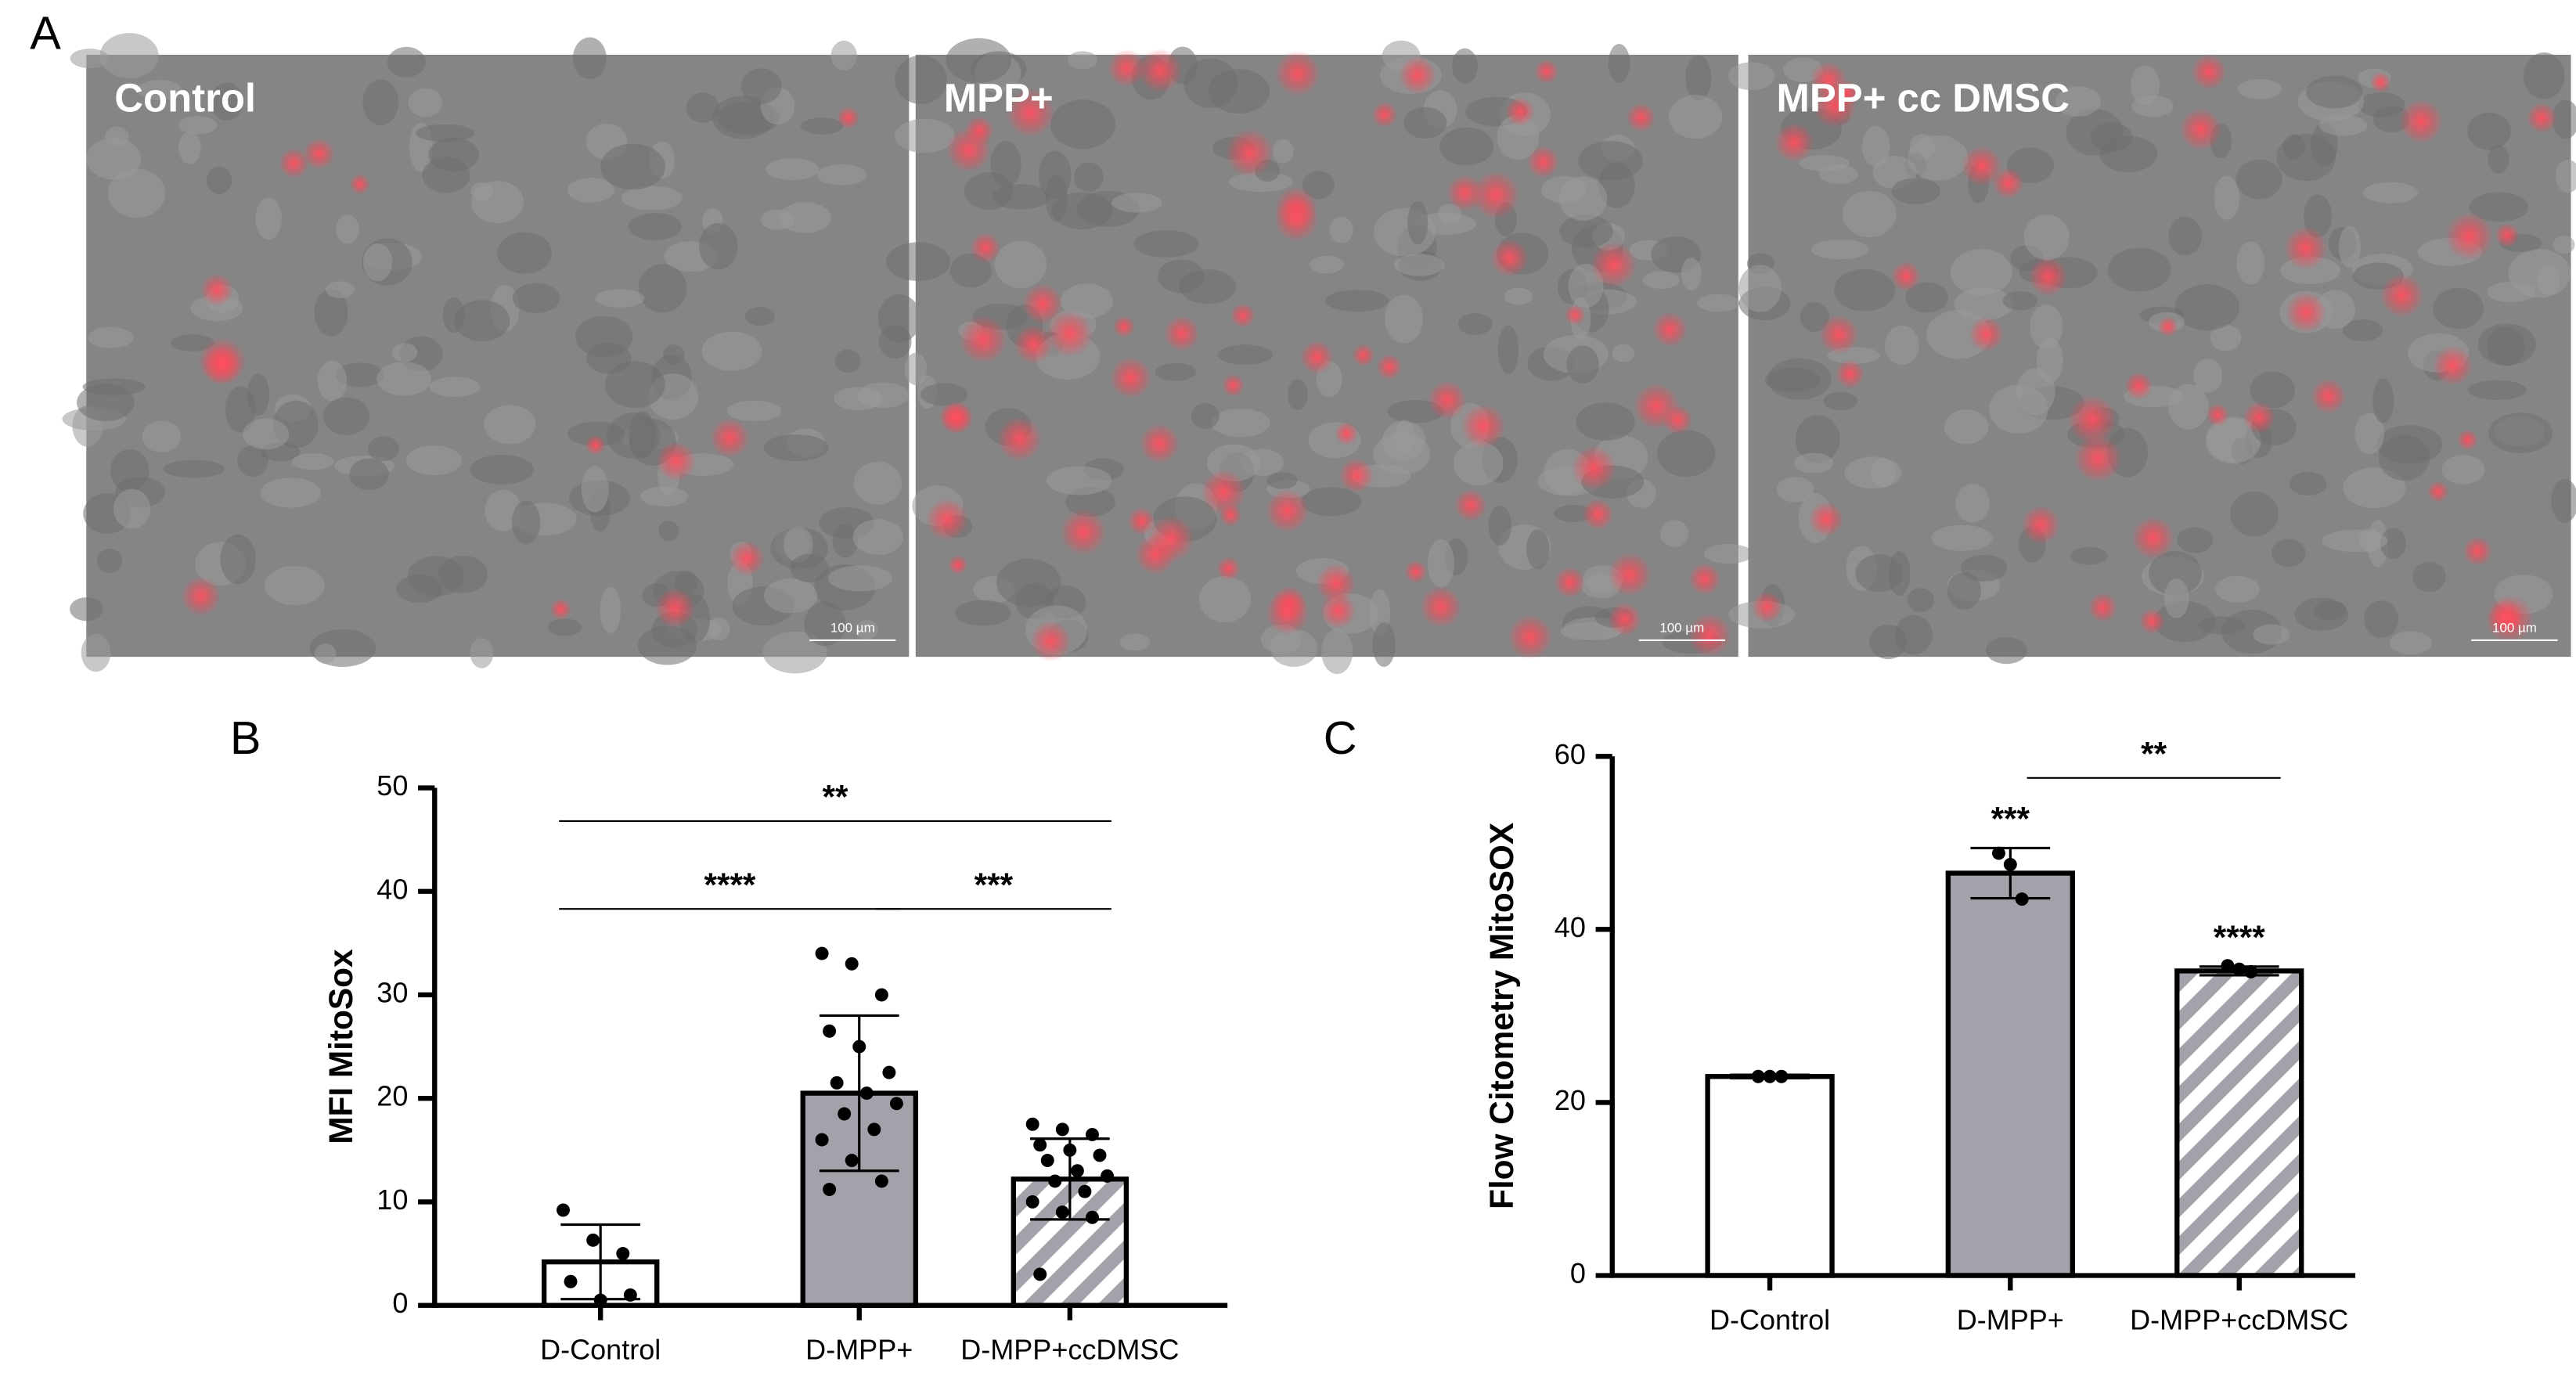 The width and height of the screenshot is (2576, 1380). I want to click on image-label: MPP+ cc DMSC, so click(1923, 98).